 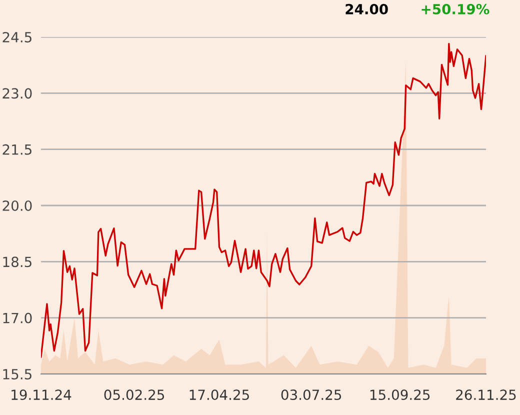 What do you see at coordinates (17, 374) in the screenshot?
I see `y-tick-label: 15.5` at bounding box center [17, 374].